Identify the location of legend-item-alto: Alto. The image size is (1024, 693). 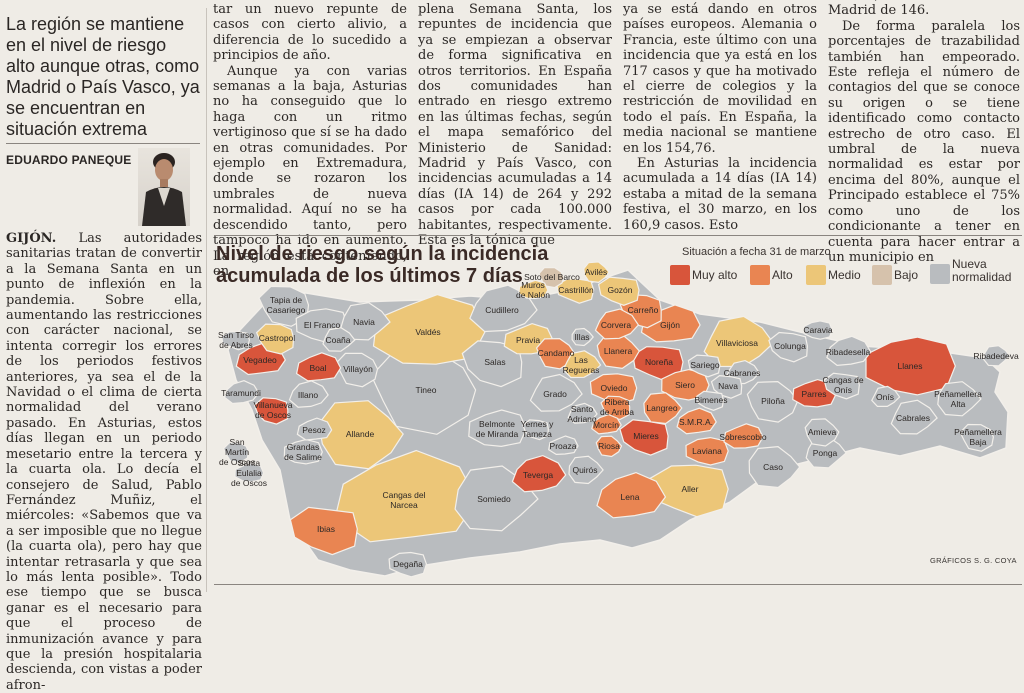
(771, 275).